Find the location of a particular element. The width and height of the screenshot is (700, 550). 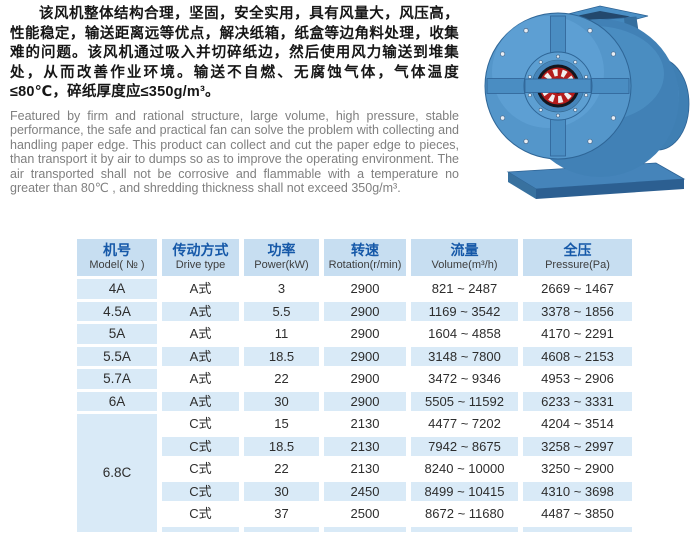

cell-pressure: 4608 ~ 2153 is located at coordinates (577, 356).